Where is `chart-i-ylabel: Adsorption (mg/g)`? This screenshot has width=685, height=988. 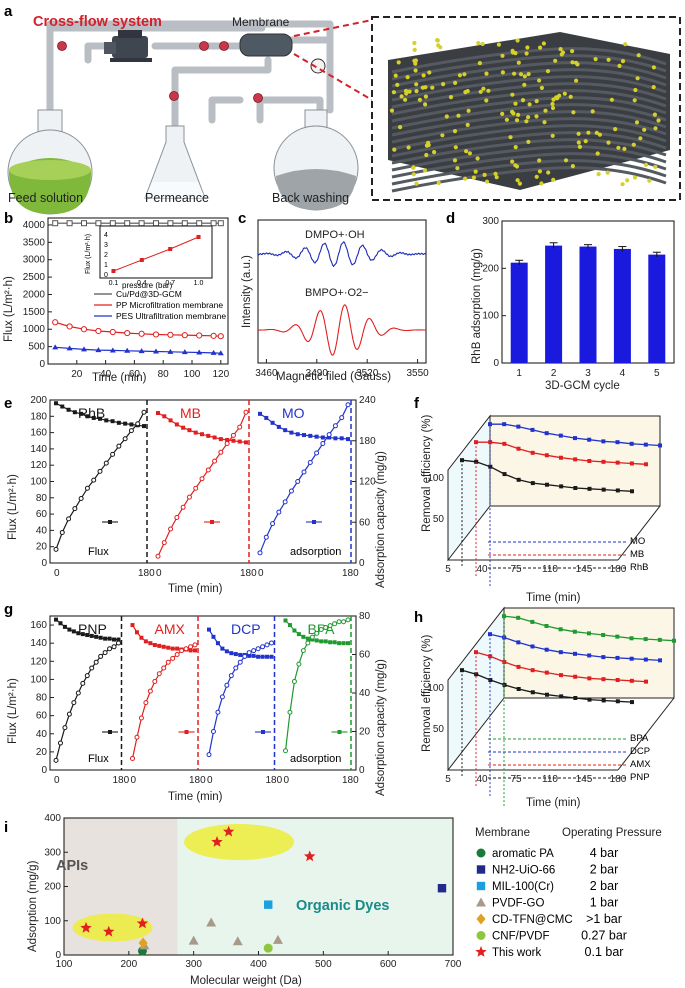 chart-i-ylabel: Adsorption (mg/g) is located at coordinates (33, 906).